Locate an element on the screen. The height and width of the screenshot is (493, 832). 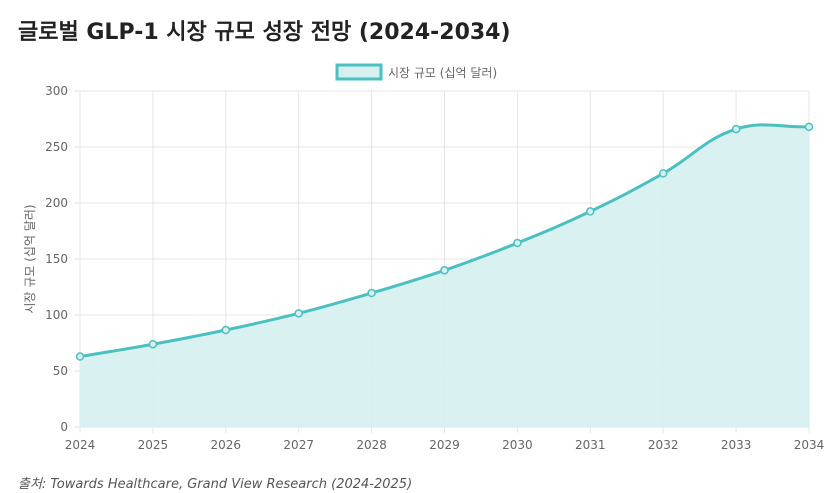
legend-label: 시장 규모 (십억 달러) is located at coordinates (442, 73).